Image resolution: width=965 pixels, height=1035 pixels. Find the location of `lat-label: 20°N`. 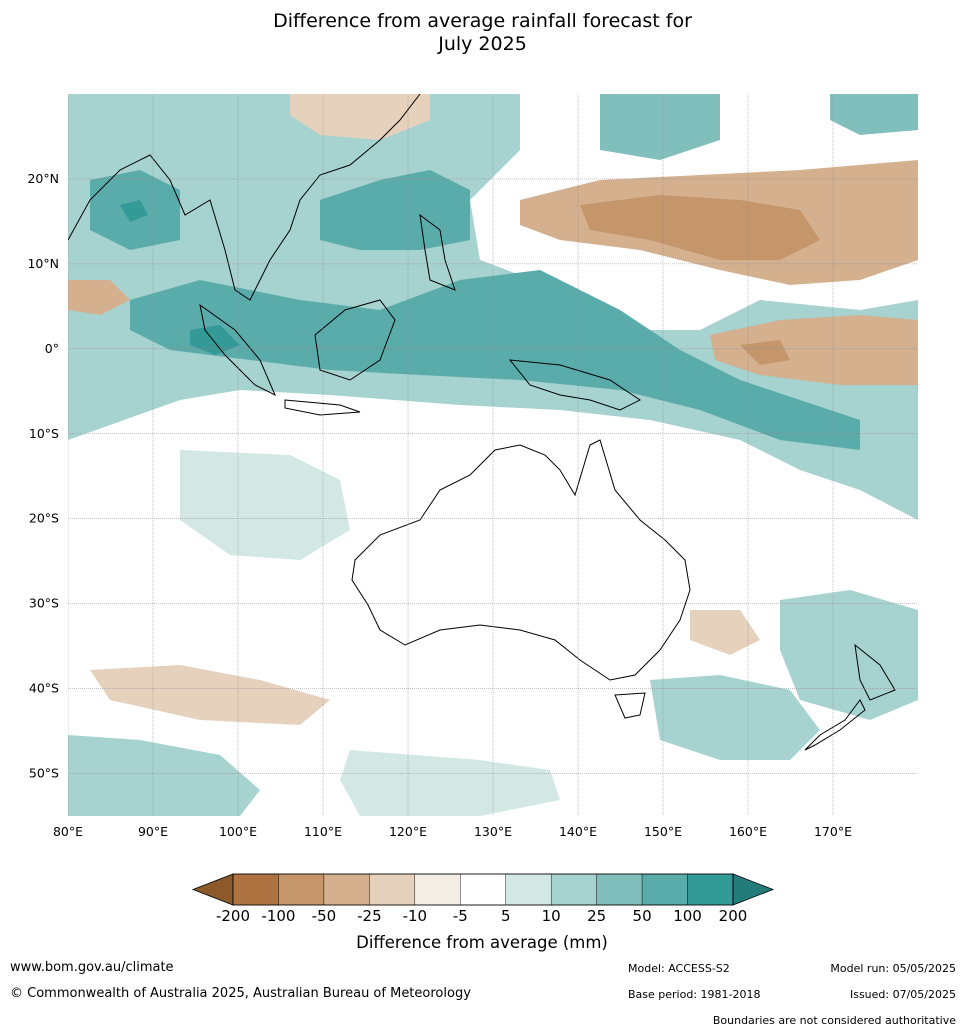

lat-label: 20°N is located at coordinates (43, 178).